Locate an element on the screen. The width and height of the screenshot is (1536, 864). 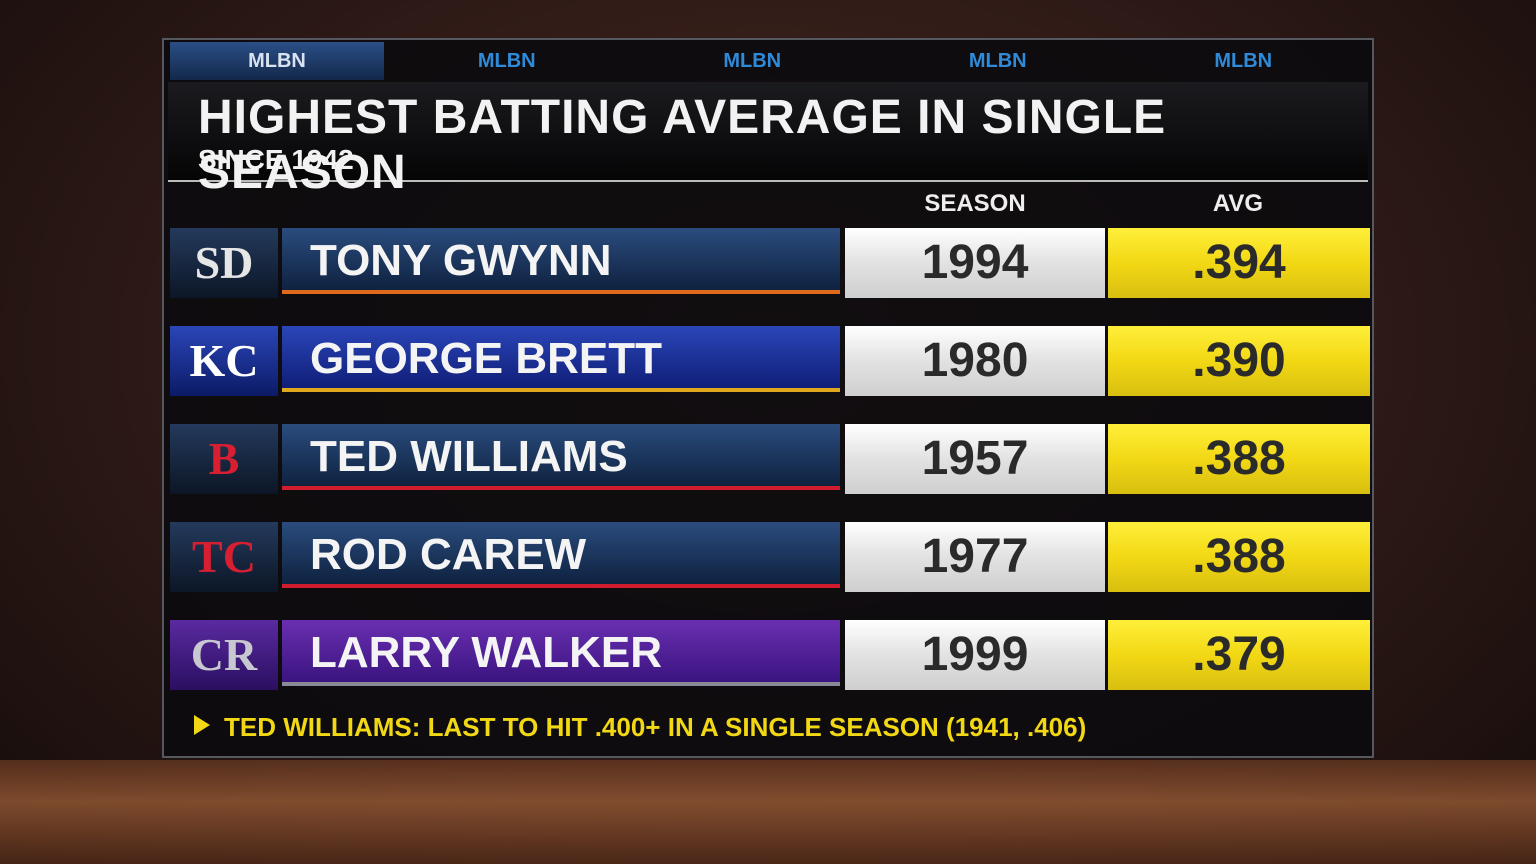
table-row: TC ROD CAREW 1977.388 is located at coordinates (770, 557).